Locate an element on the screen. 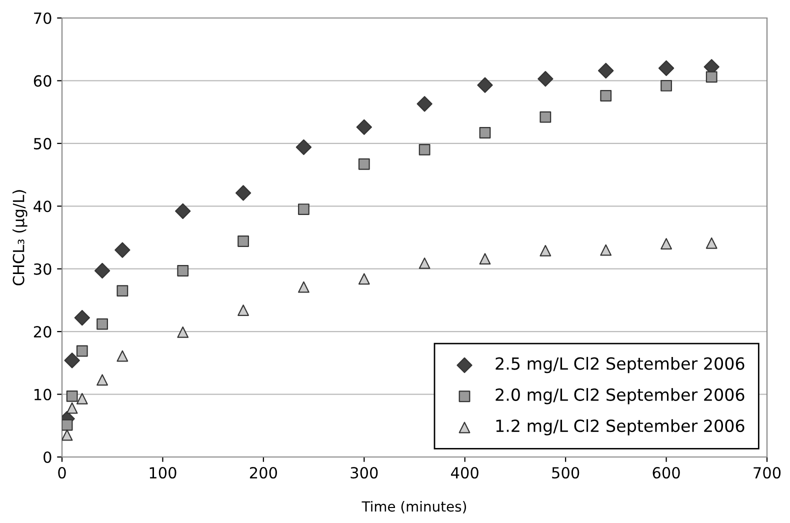 The height and width of the screenshot is (523, 790). y-axis-title: CHCL₃ (µg/L) is located at coordinates (20, 238).